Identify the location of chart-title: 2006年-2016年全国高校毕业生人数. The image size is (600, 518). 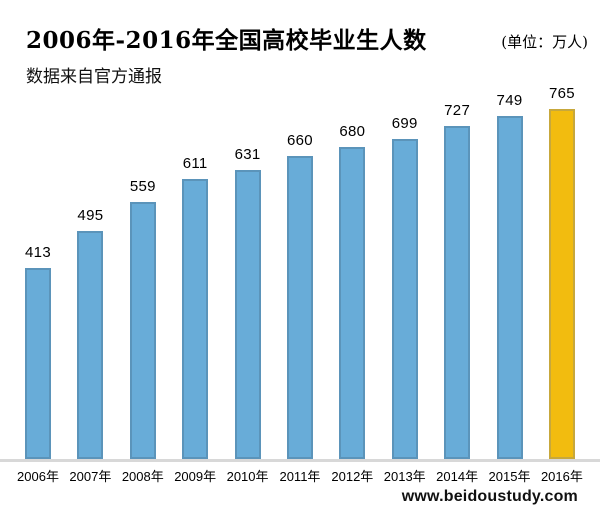
(226, 40).